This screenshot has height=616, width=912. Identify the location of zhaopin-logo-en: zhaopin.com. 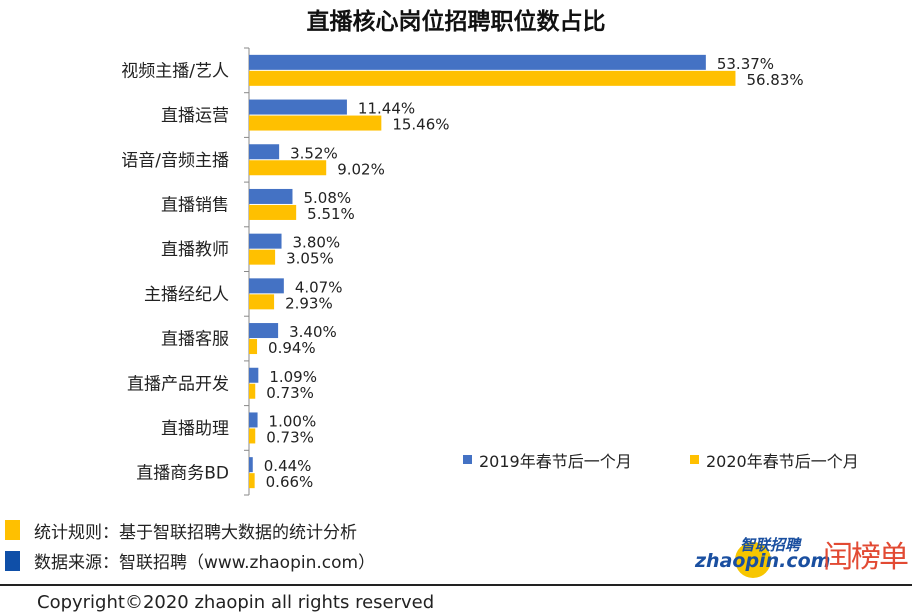
(763, 561).